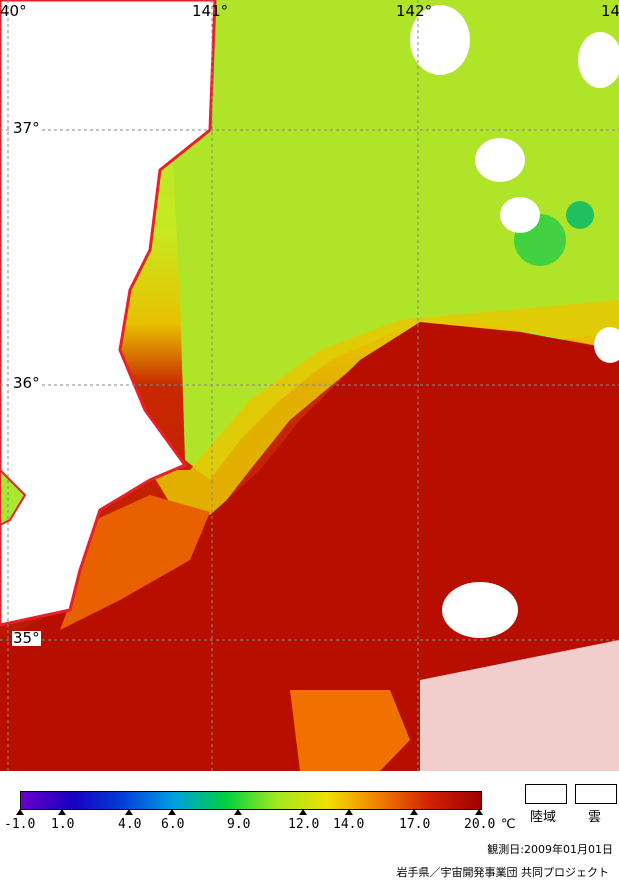 The height and width of the screenshot is (881, 619). Describe the element at coordinates (13, 497) in the screenshot. I see `land-boso` at that location.